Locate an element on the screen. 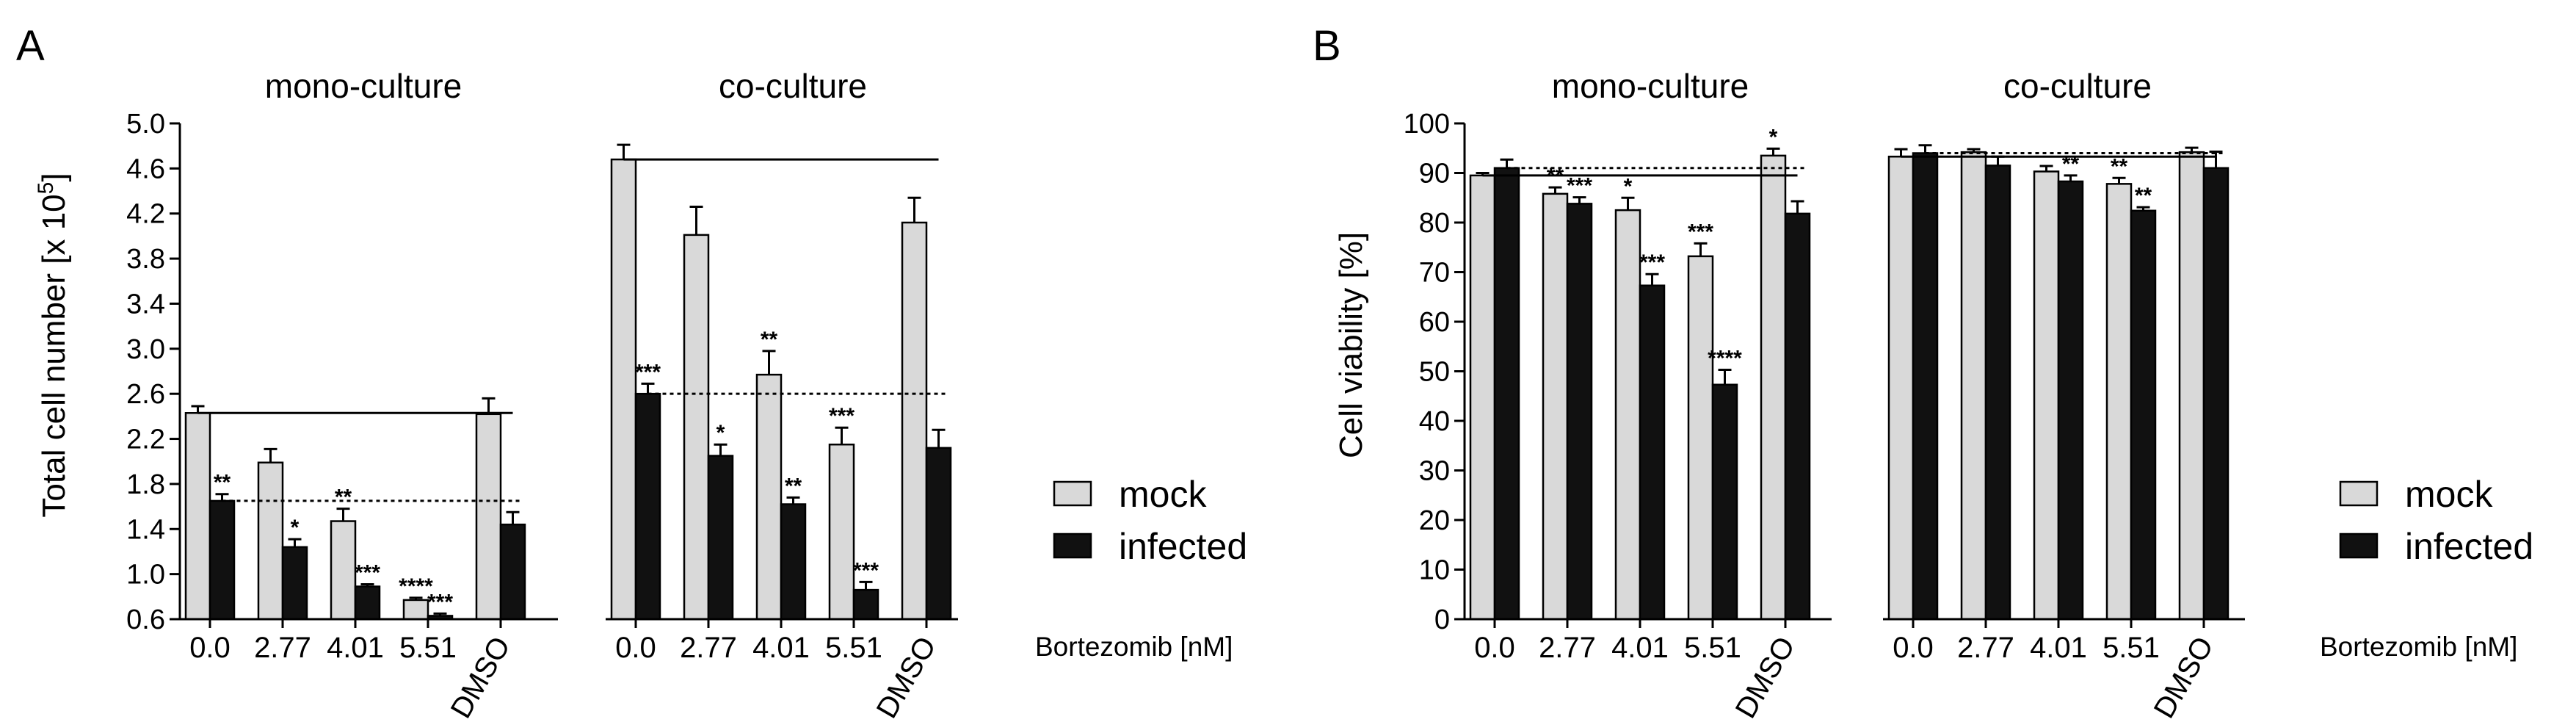 The image size is (2576, 722). panel-a-legend: mock infected is located at coordinates (1150, 520).